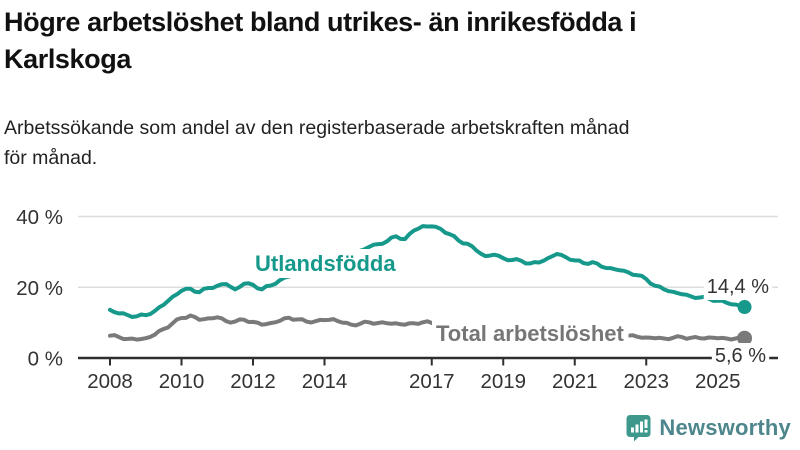 The image size is (800, 450). I want to click on series-label-total: Total arbetslöshet, so click(530, 333).